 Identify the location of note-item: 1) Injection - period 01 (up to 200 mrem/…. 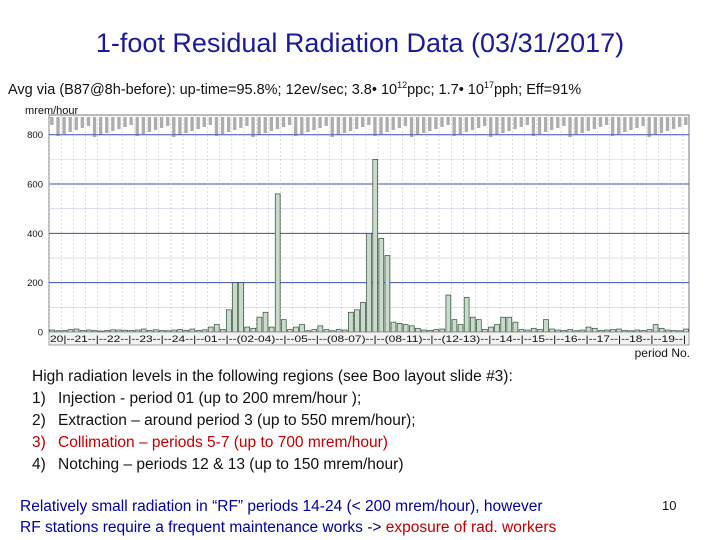
(272, 399).